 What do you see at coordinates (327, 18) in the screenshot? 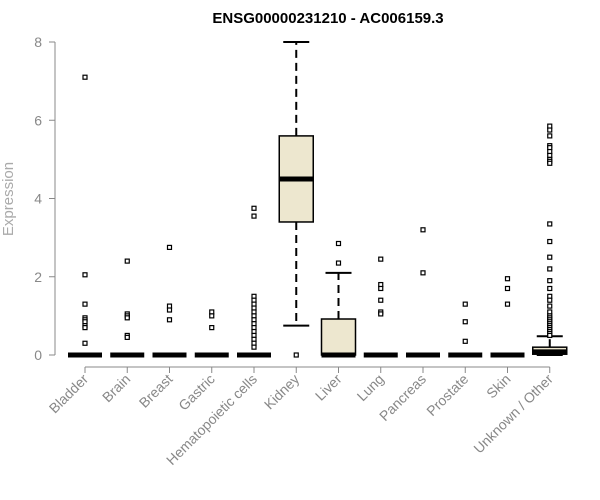
I see `chart-title: ENSG00000231210 - AC006159.3` at bounding box center [327, 18].